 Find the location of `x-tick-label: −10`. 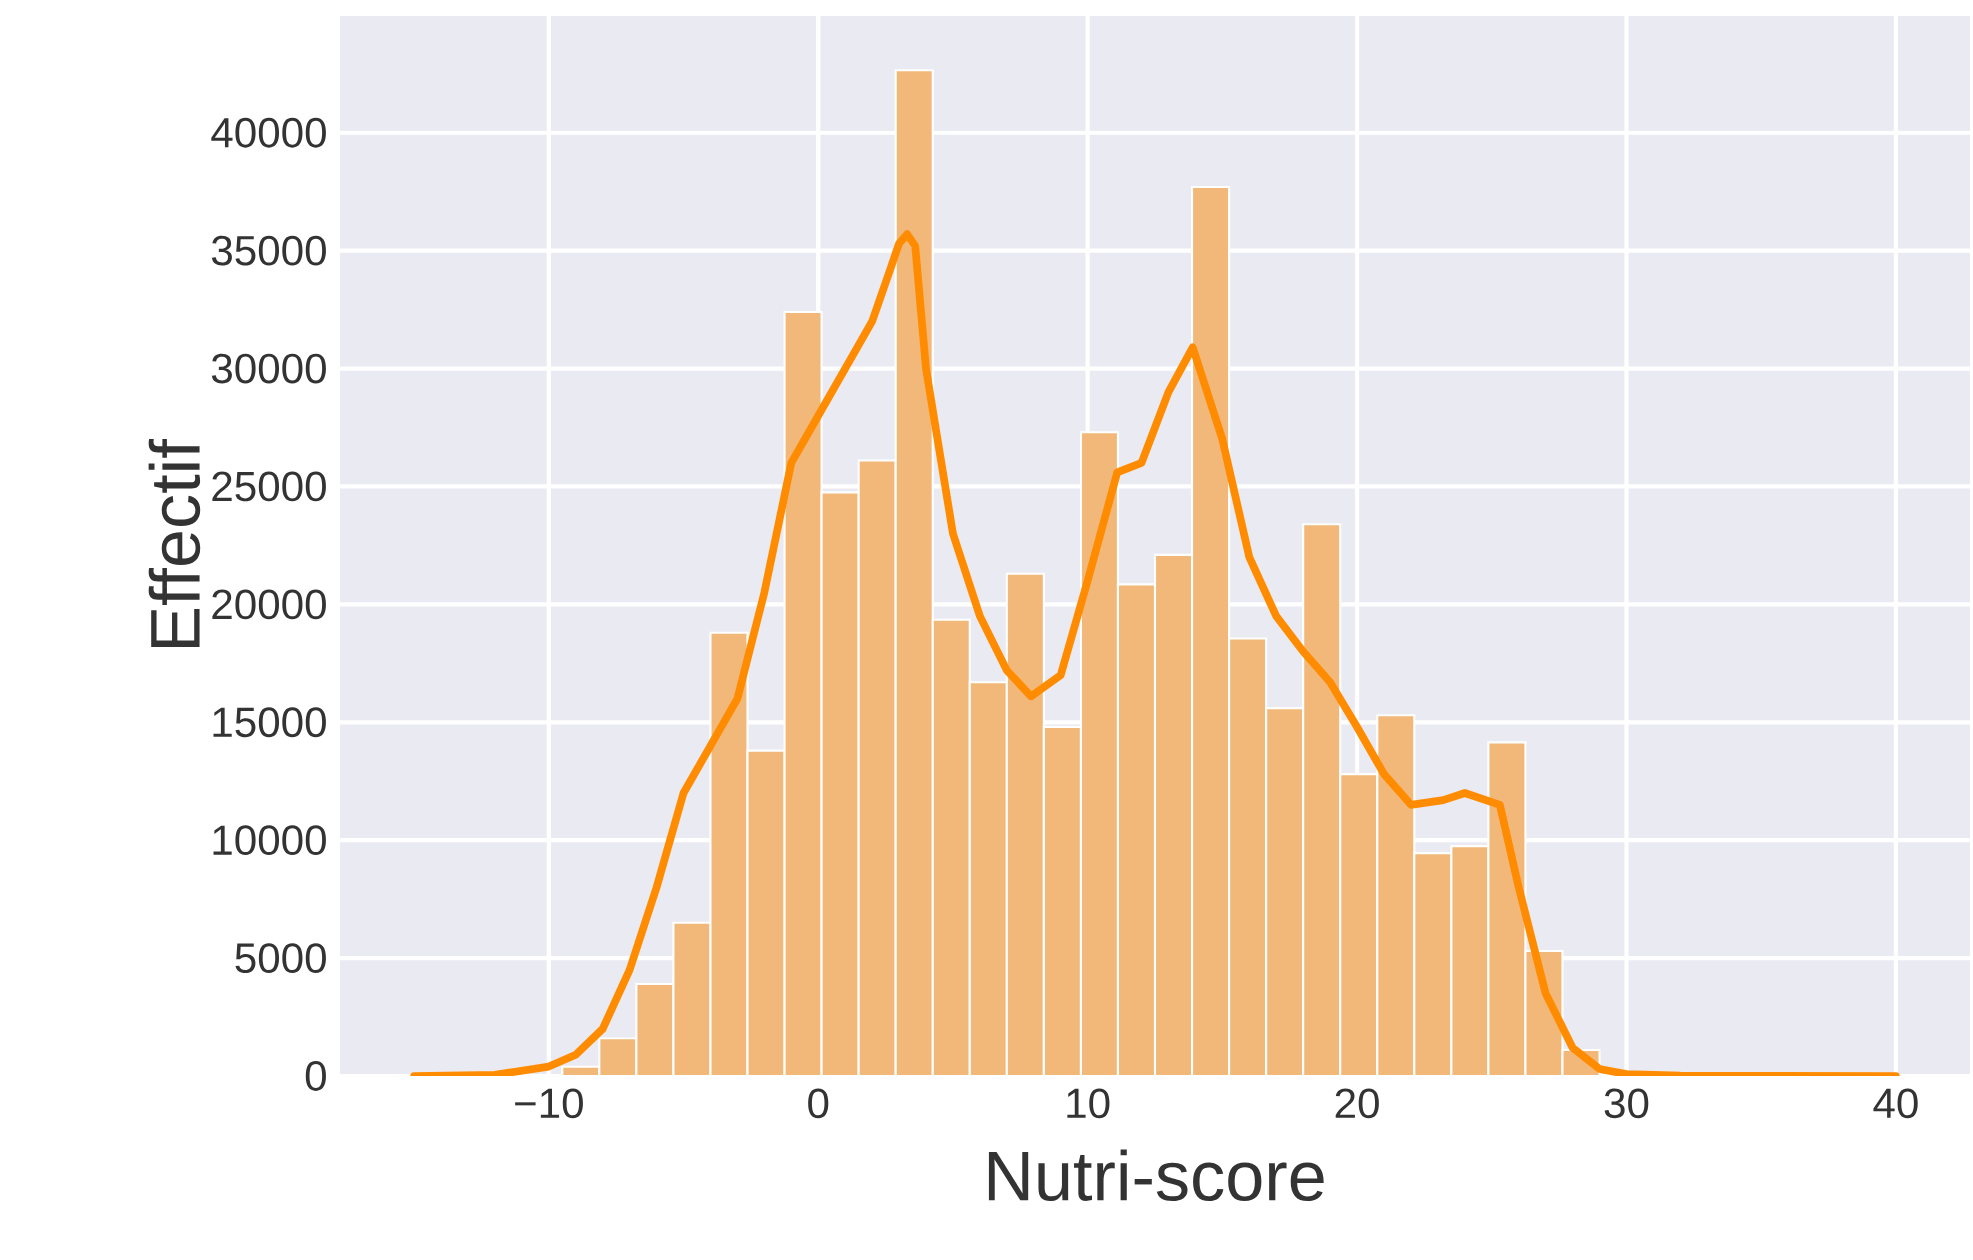

x-tick-label: −10 is located at coordinates (549, 1103).